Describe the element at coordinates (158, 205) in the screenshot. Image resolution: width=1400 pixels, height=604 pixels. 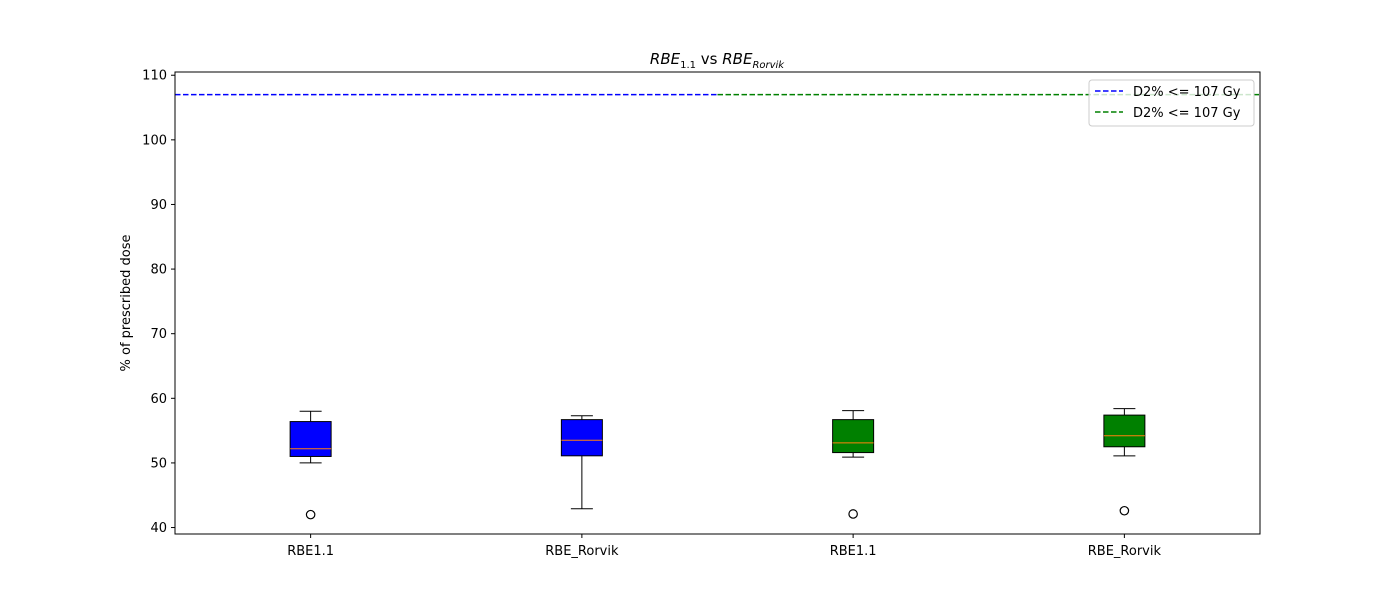
I see `y-tick-label: 90` at that location.